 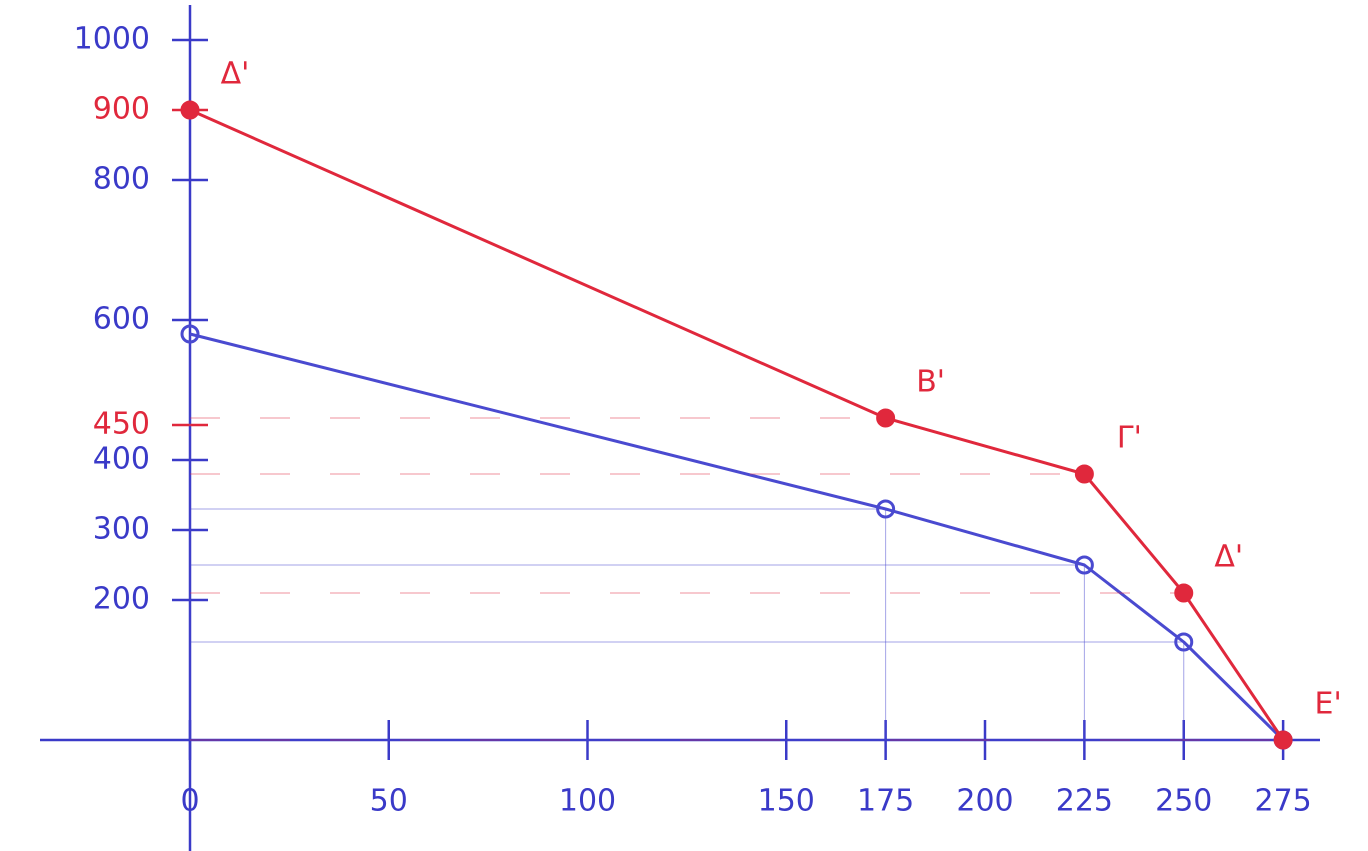 I want to click on x-tick-label: 150, so click(x=786, y=801).